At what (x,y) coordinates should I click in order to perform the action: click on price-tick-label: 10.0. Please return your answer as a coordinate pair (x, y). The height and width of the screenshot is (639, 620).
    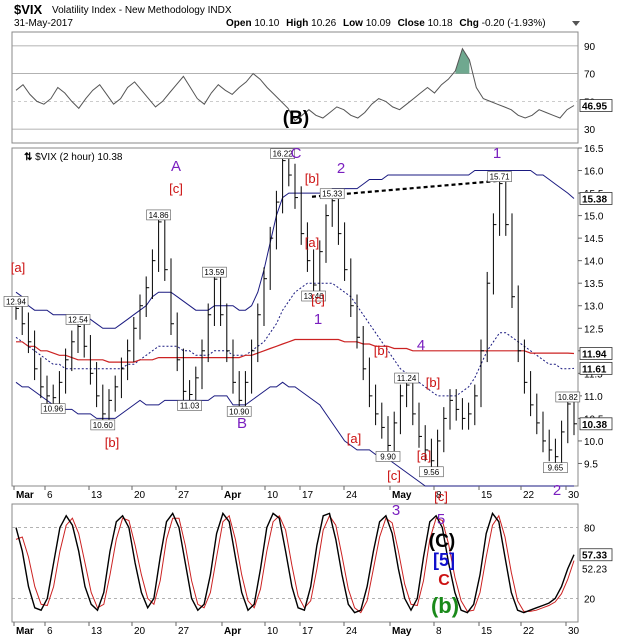
    Looking at the image, I should click on (594, 442).